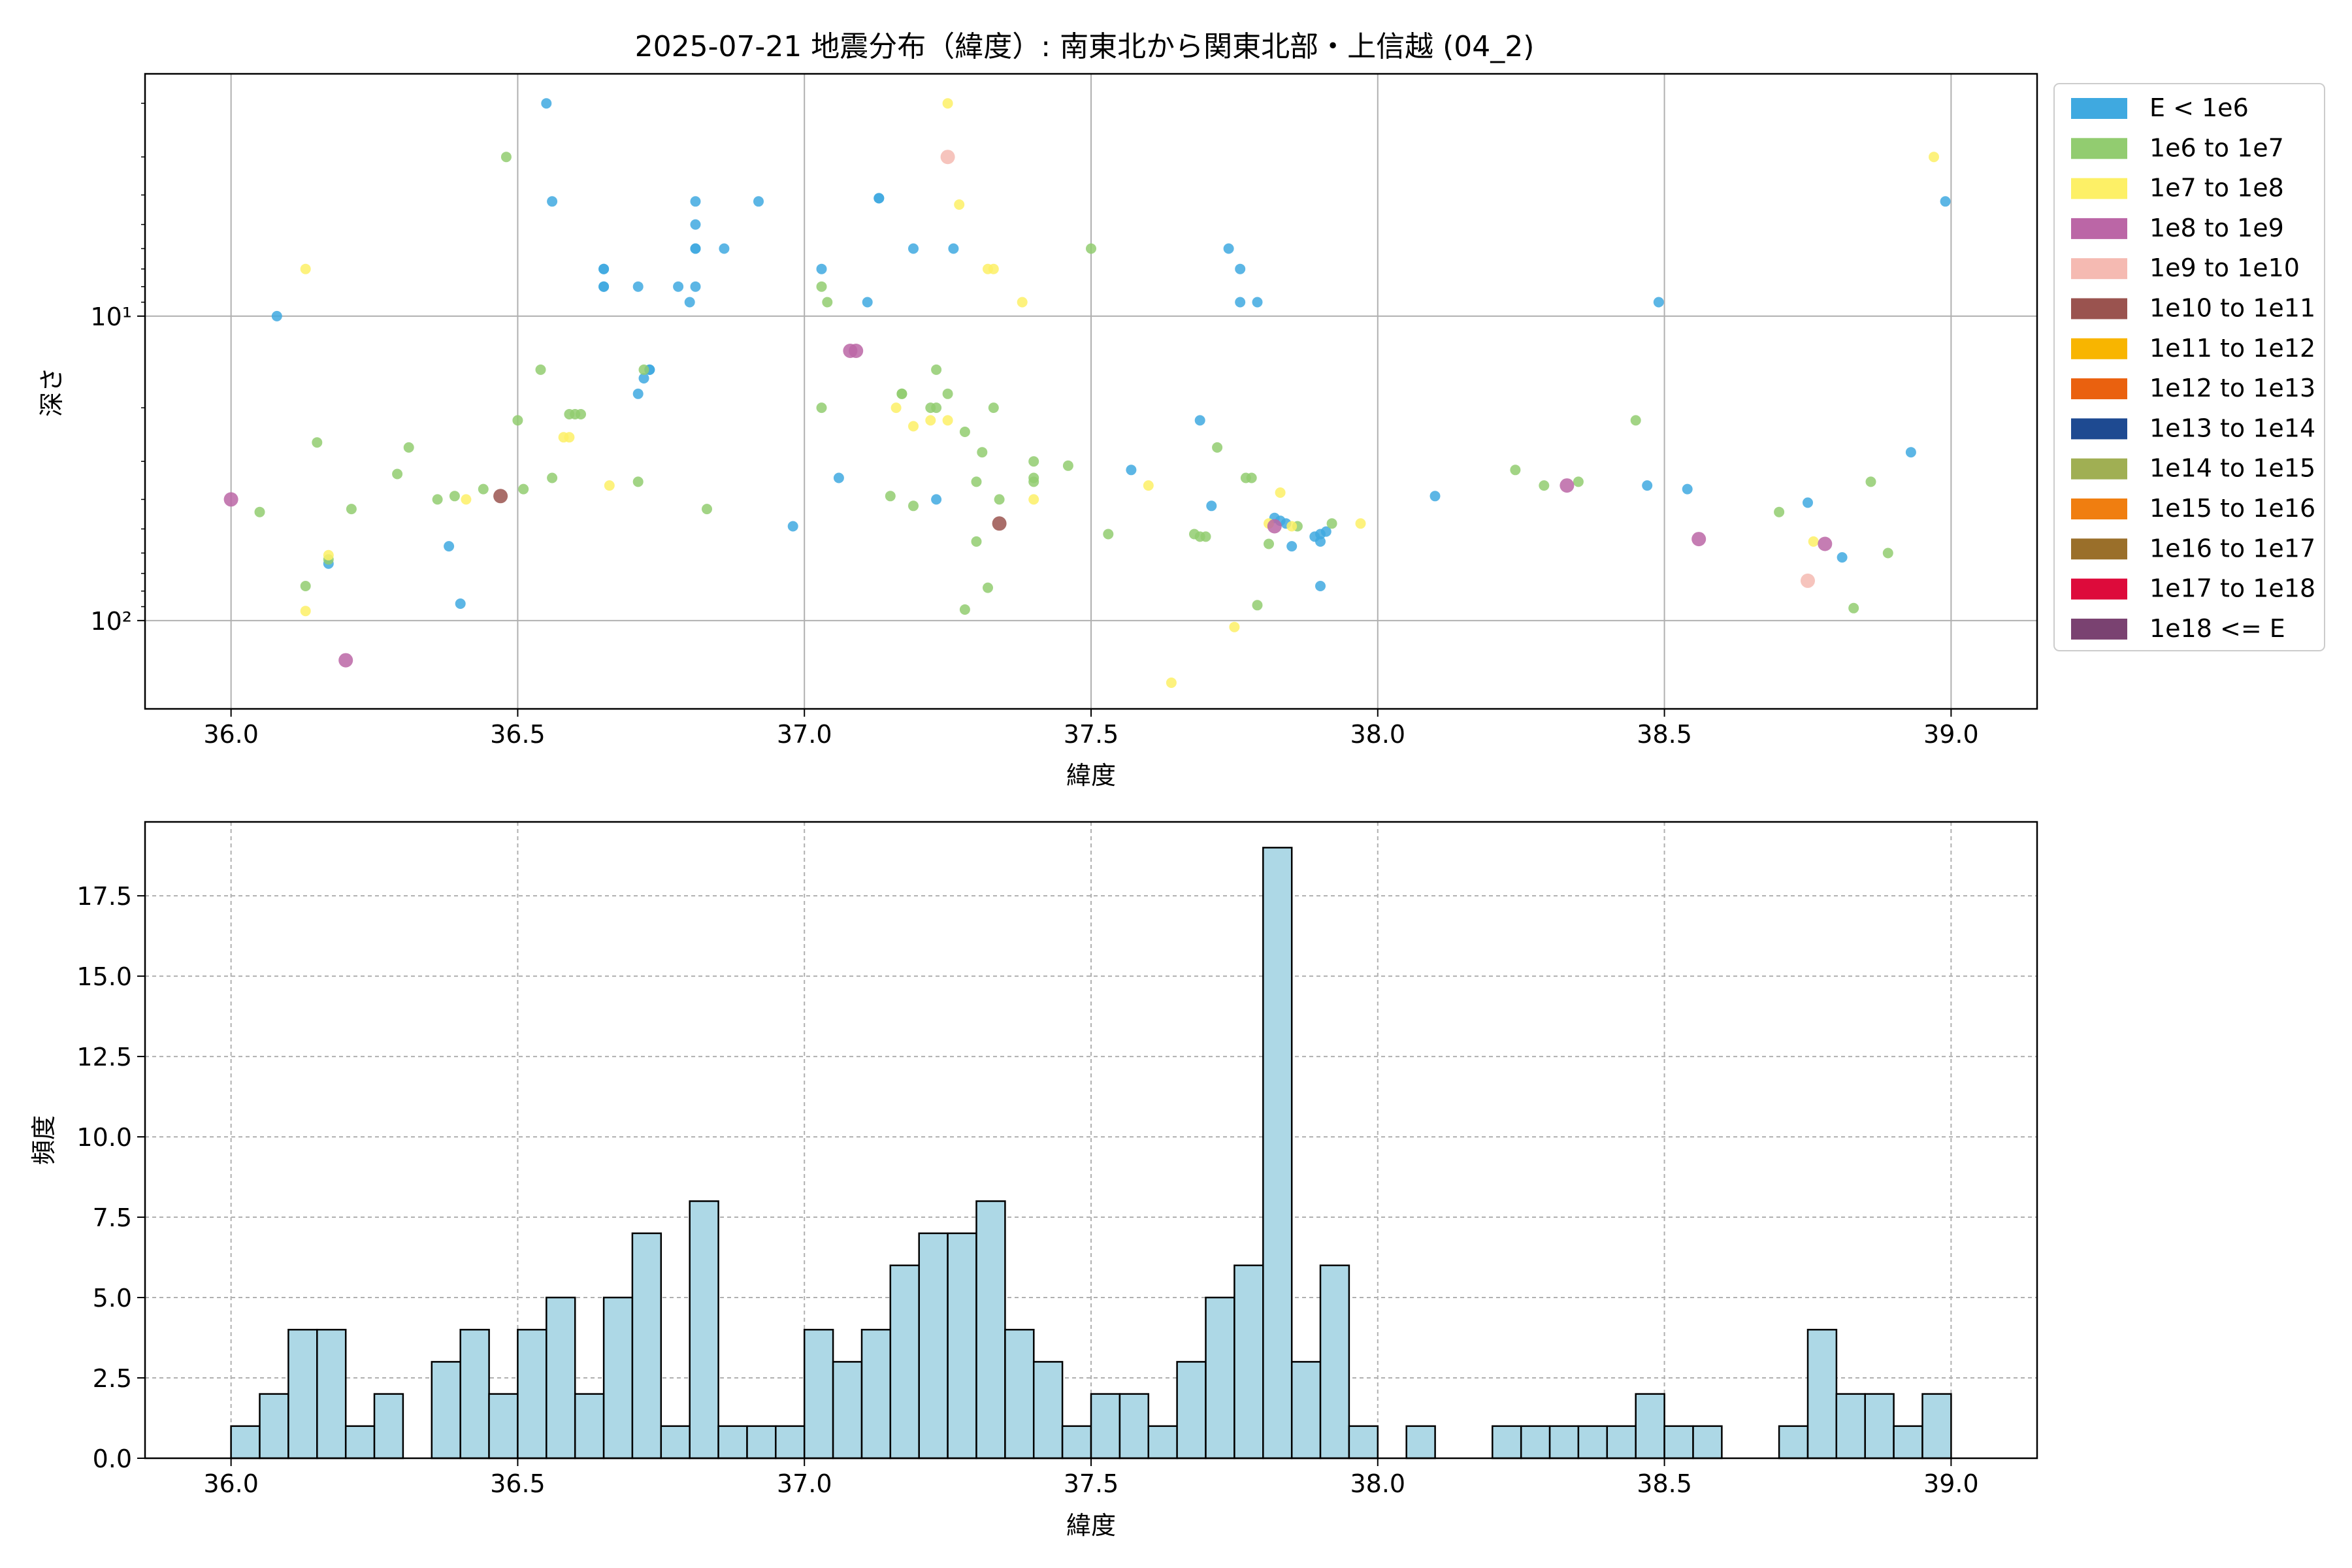 The width and height of the screenshot is (2352, 1568). I want to click on scatter-y-tick-label: 10², so click(111, 621).